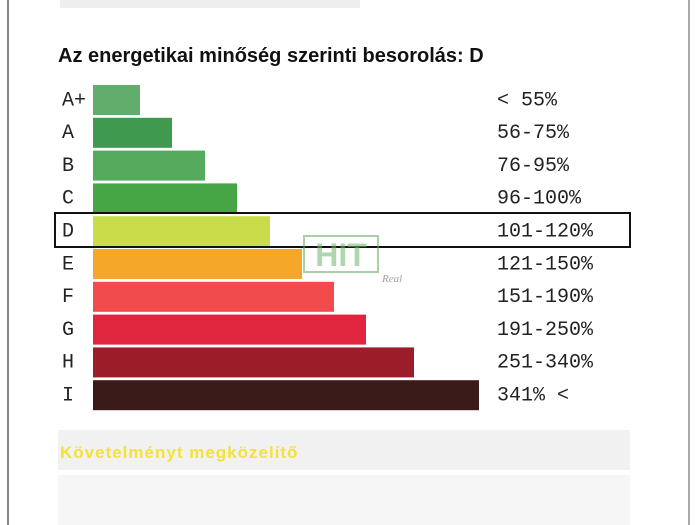 This screenshot has width=700, height=525. I want to click on footer-text: Követelményt megközelítő, so click(179, 452).